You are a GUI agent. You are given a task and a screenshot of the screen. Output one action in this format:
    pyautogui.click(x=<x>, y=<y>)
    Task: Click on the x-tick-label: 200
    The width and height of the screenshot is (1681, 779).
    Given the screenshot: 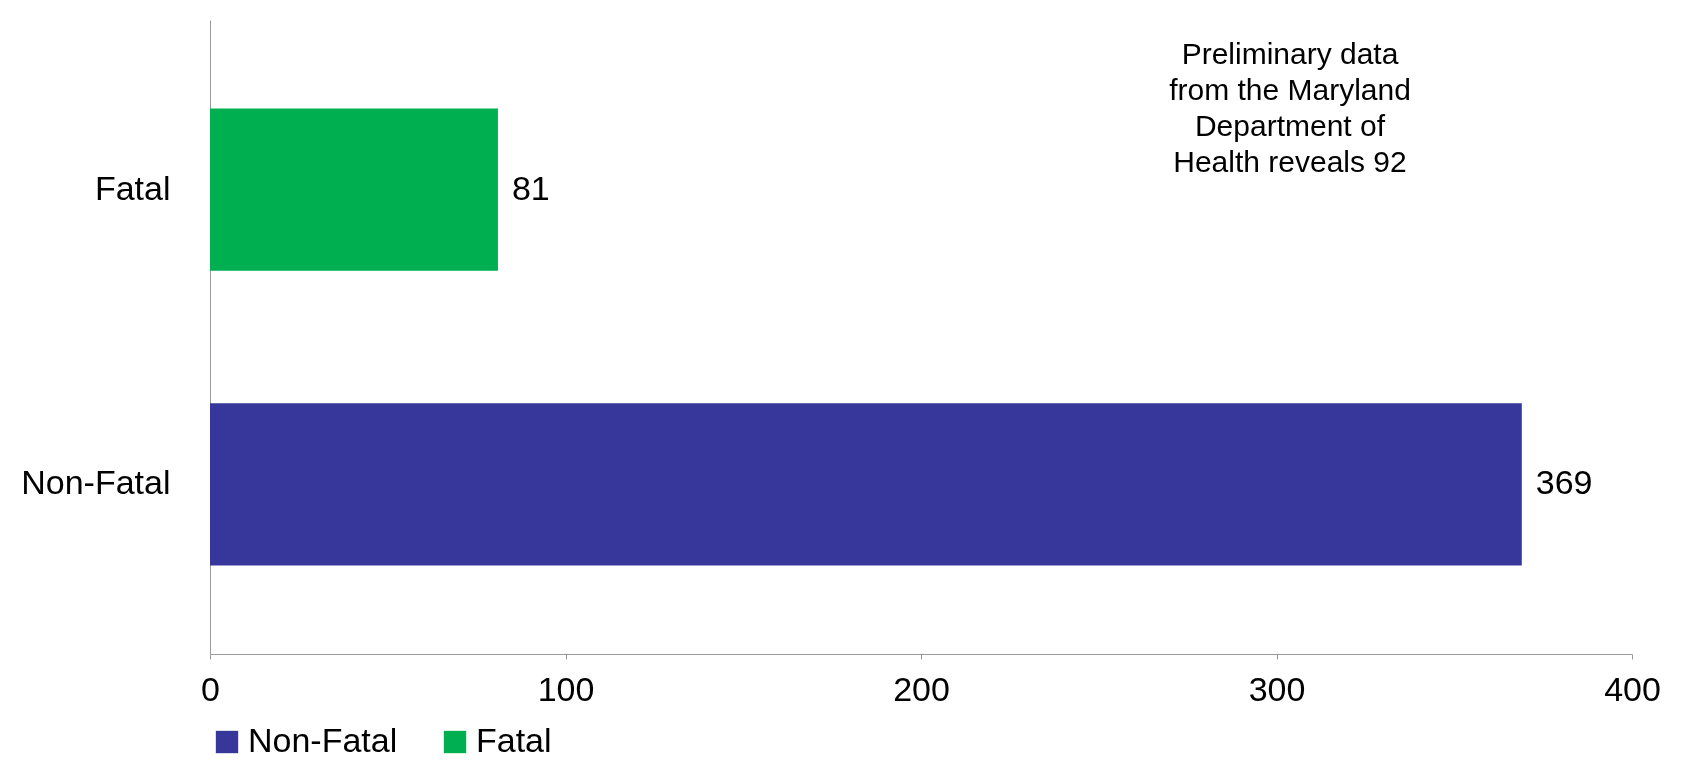 What is the action you would take?
    pyautogui.click(x=921, y=688)
    